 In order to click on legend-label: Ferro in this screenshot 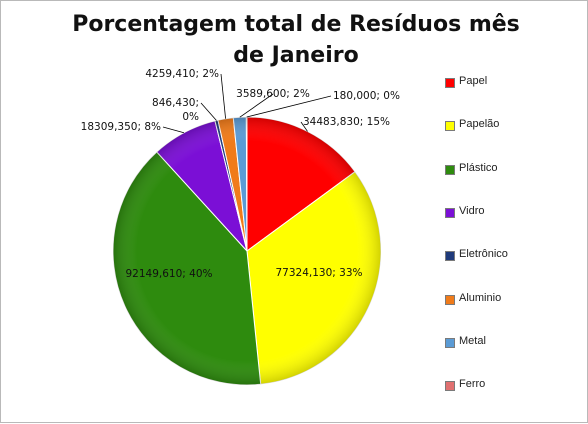, I will do `click(472, 384)`.